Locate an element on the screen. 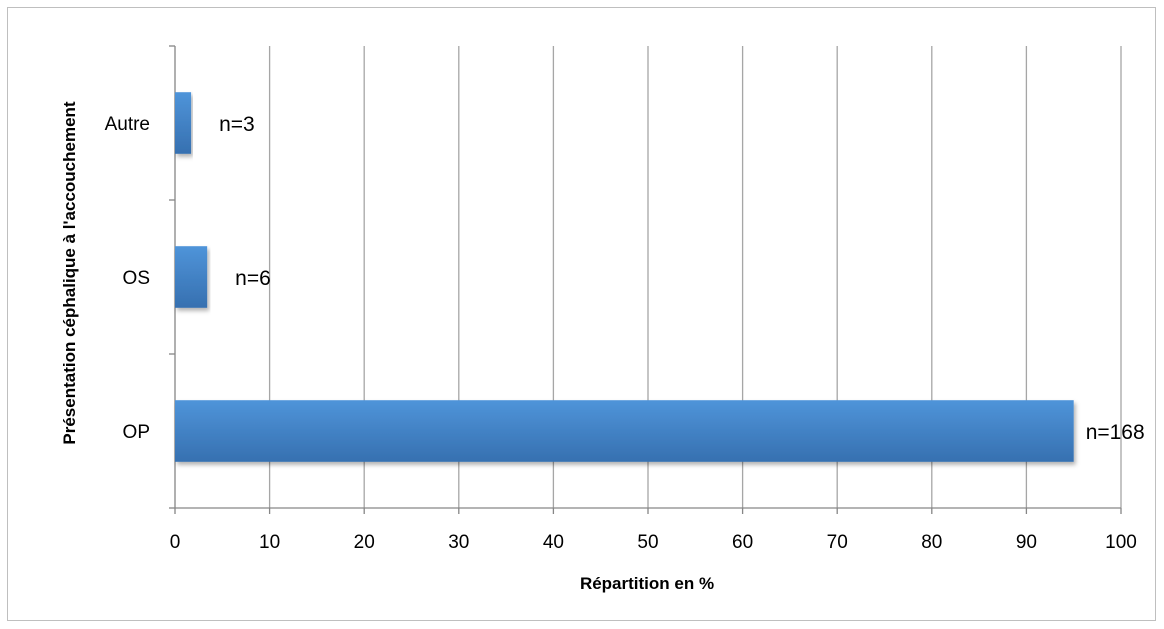 The height and width of the screenshot is (629, 1164). x-tick-label-0: 0 is located at coordinates (175, 542).